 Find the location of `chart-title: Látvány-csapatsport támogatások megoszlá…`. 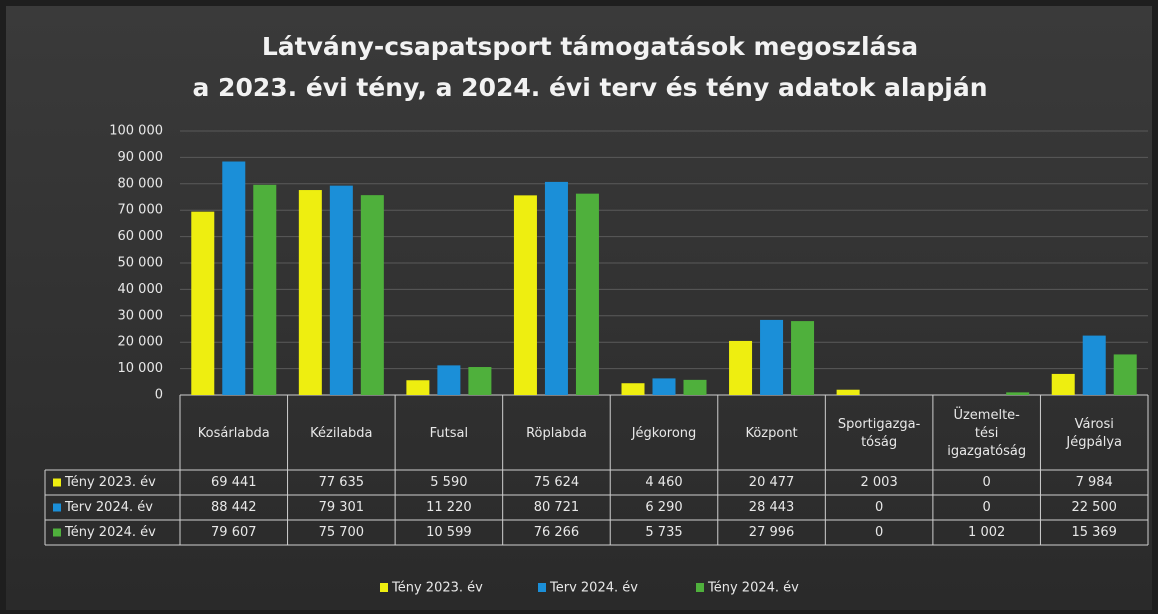

chart-title: Látvány-csapatsport támogatások megoszlá… is located at coordinates (590, 46).